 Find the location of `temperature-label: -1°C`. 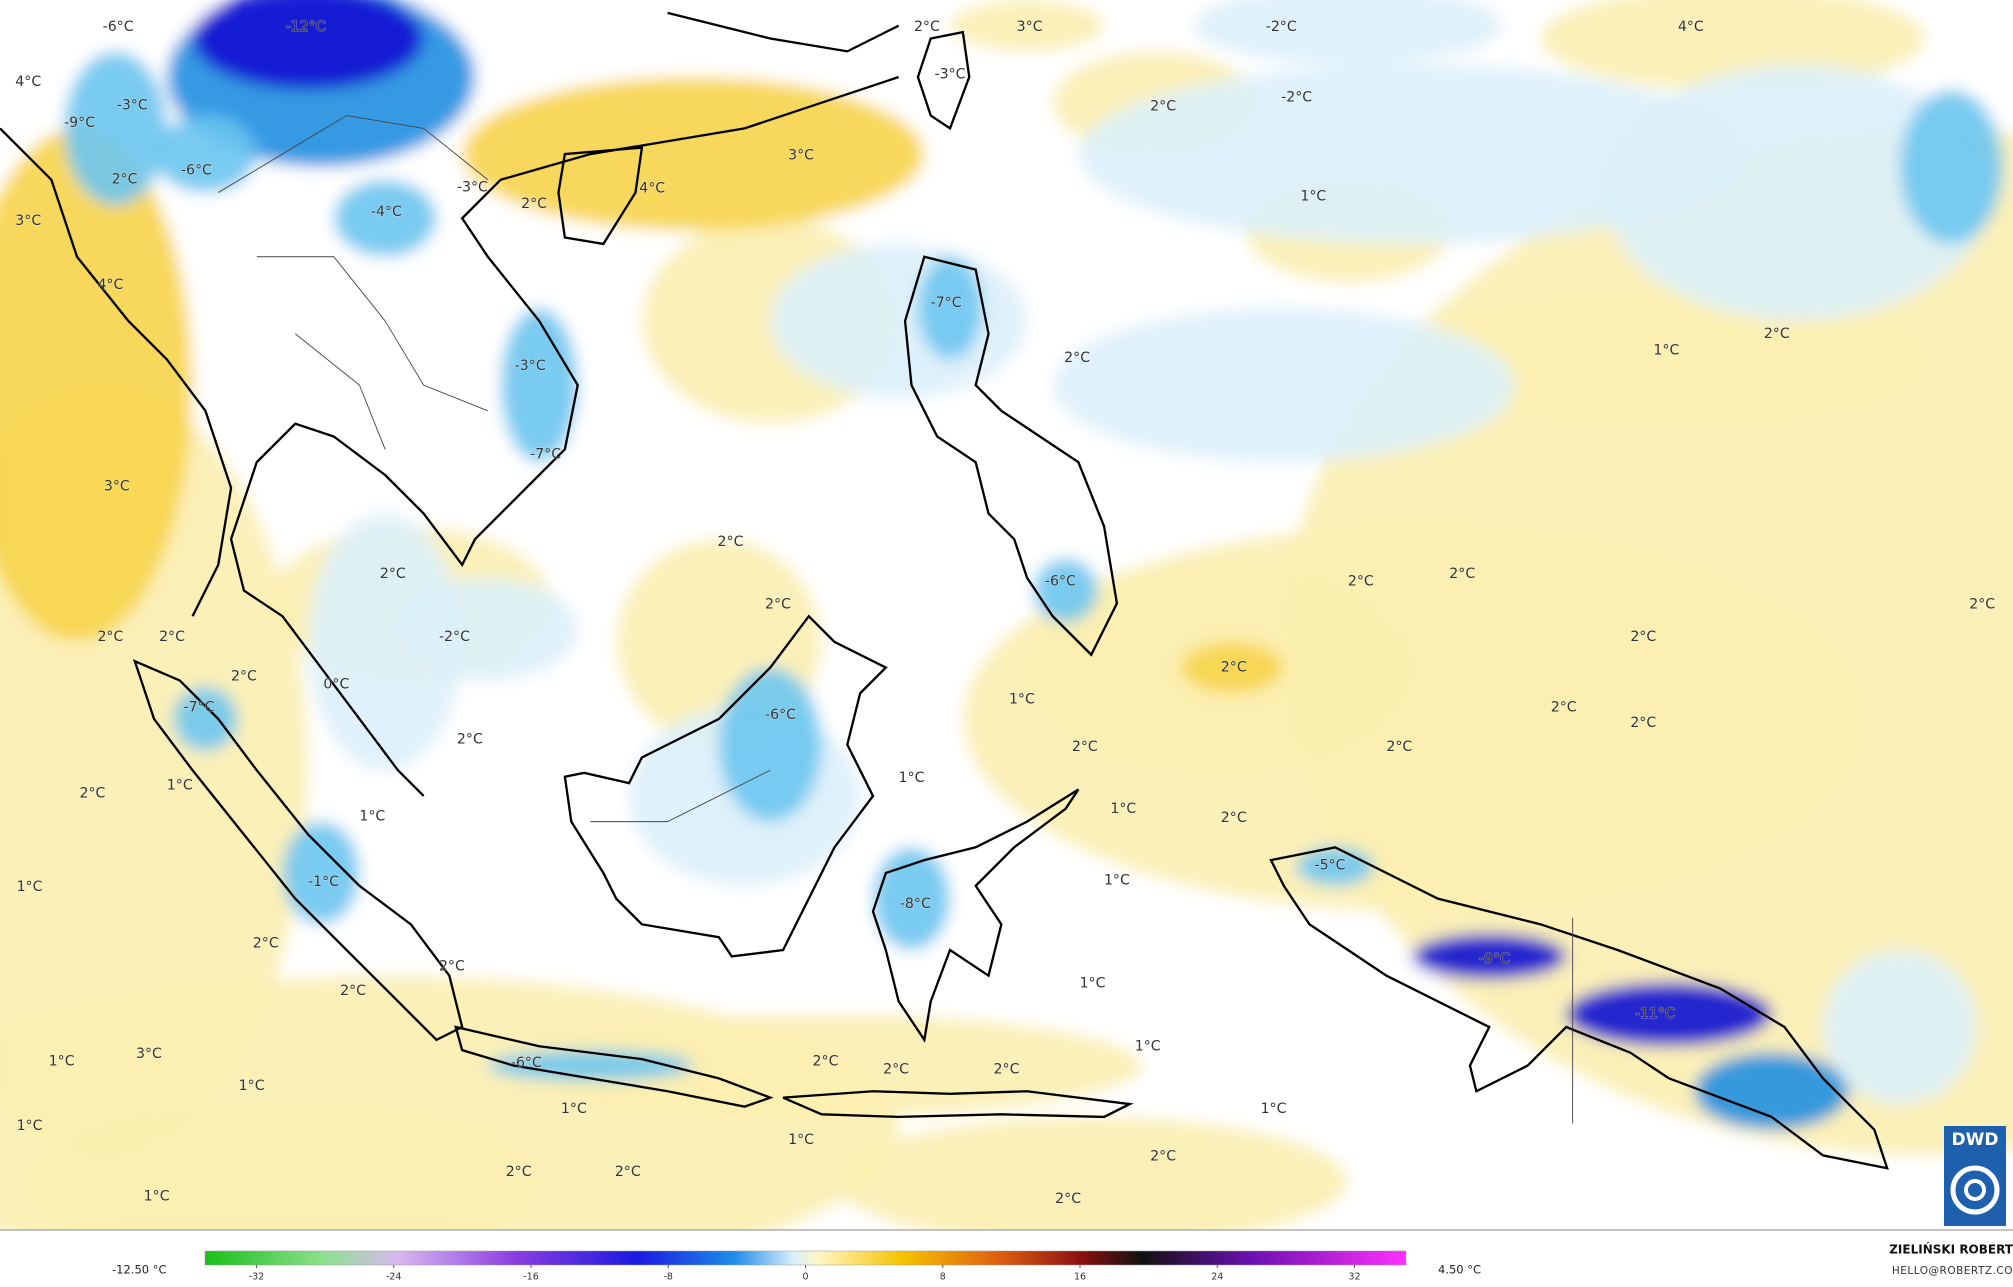

temperature-label: -1°C is located at coordinates (323, 882).